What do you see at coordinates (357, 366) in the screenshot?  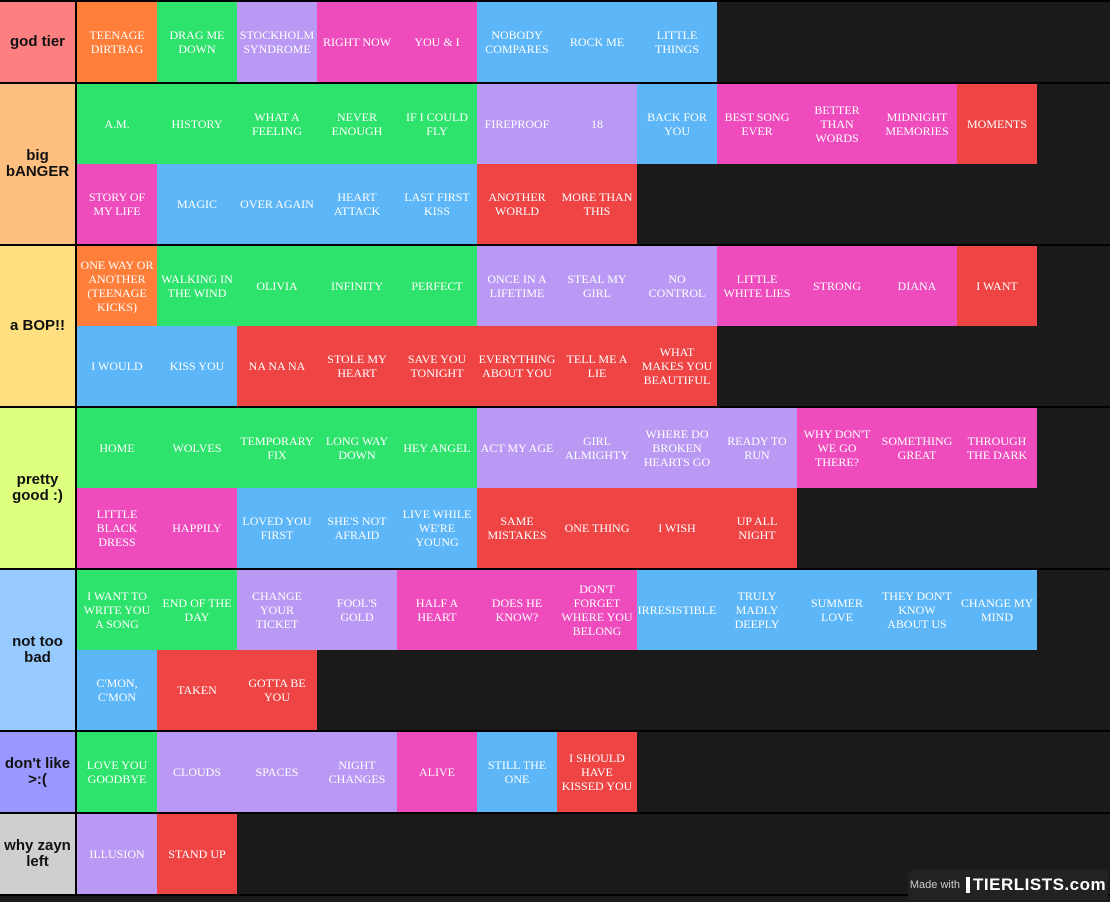 I see `song-tile: STOLE MY HEART` at bounding box center [357, 366].